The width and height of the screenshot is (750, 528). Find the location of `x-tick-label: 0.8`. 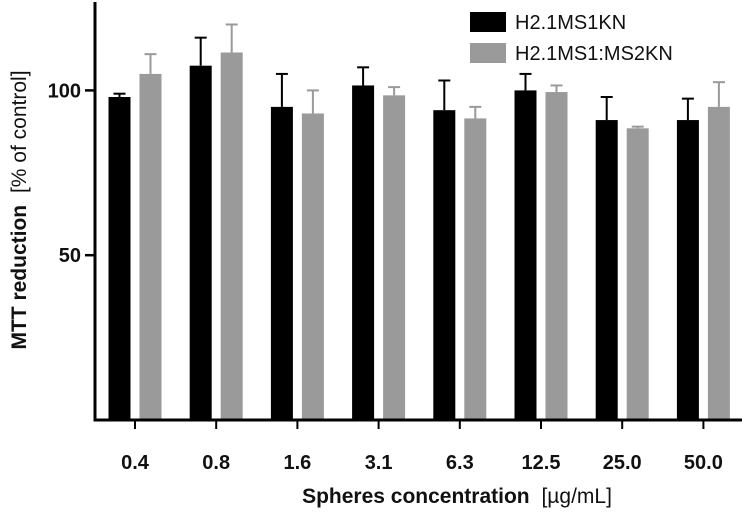

x-tick-label: 0.8 is located at coordinates (216, 463).